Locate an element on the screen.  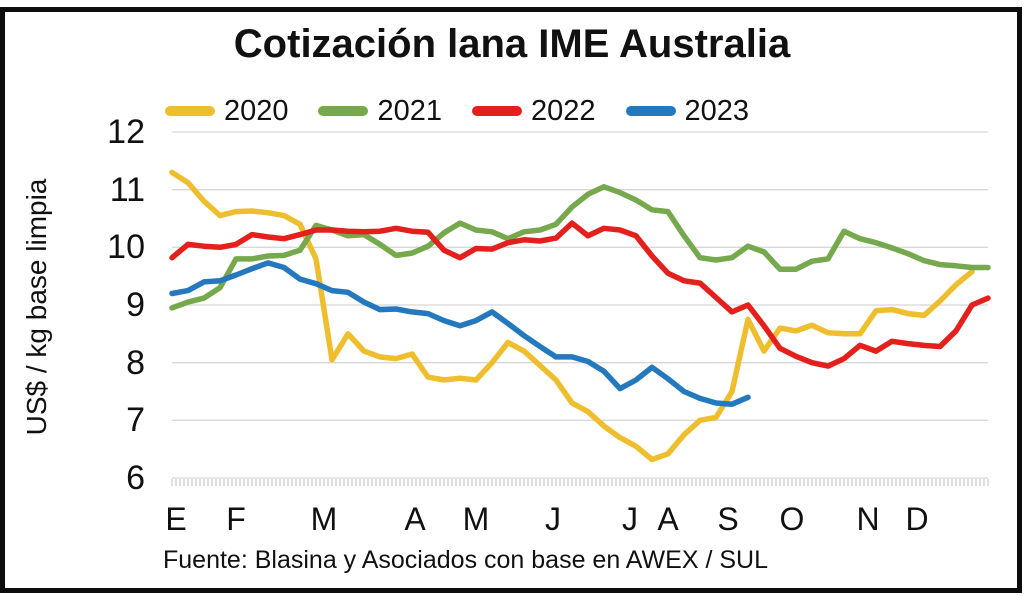
legend-item-2020: 2020 is located at coordinates (226, 111).